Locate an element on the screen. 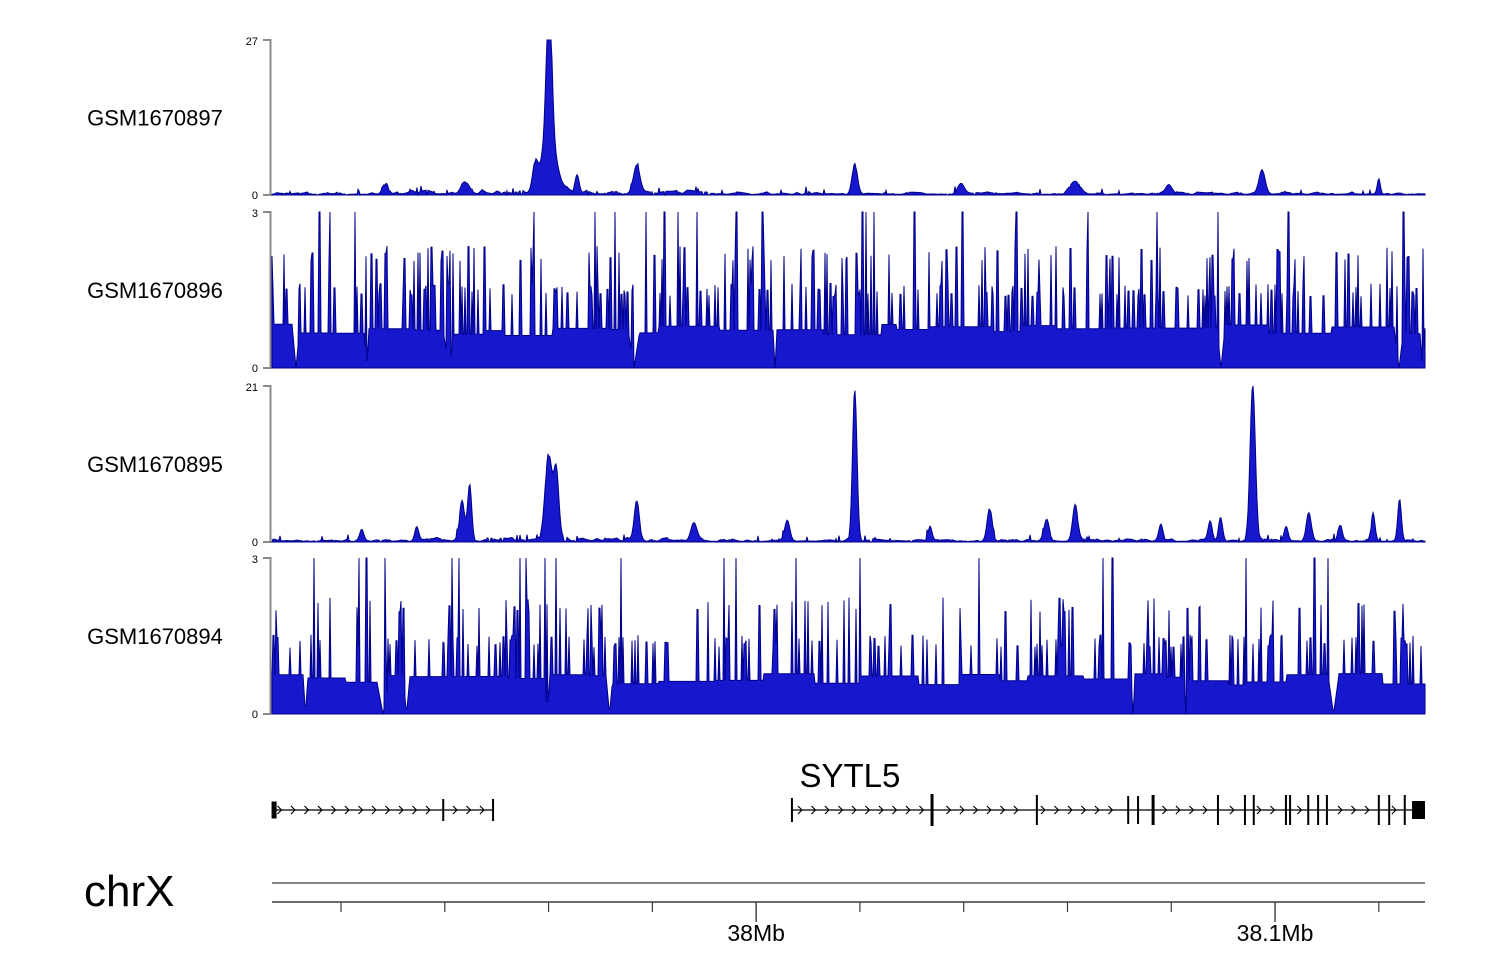  last-exon-bar is located at coordinates (493, 810).